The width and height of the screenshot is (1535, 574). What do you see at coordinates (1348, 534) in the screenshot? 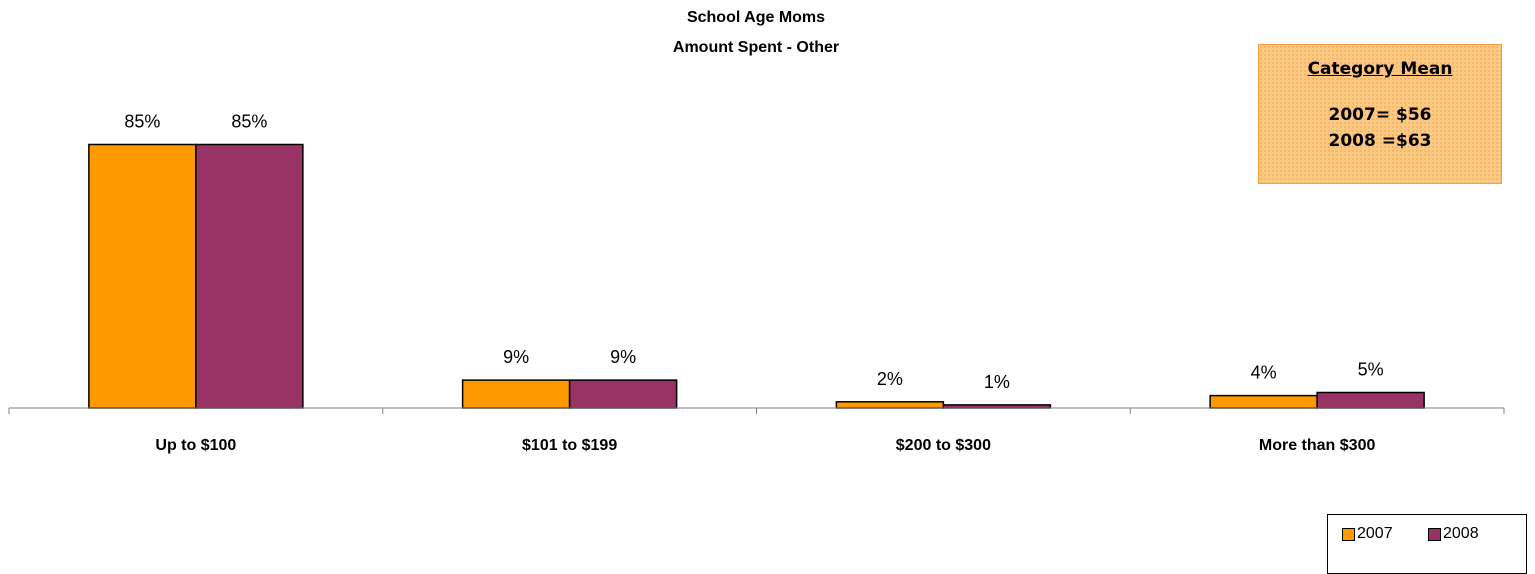
I see `legend-swatch-2007` at bounding box center [1348, 534].